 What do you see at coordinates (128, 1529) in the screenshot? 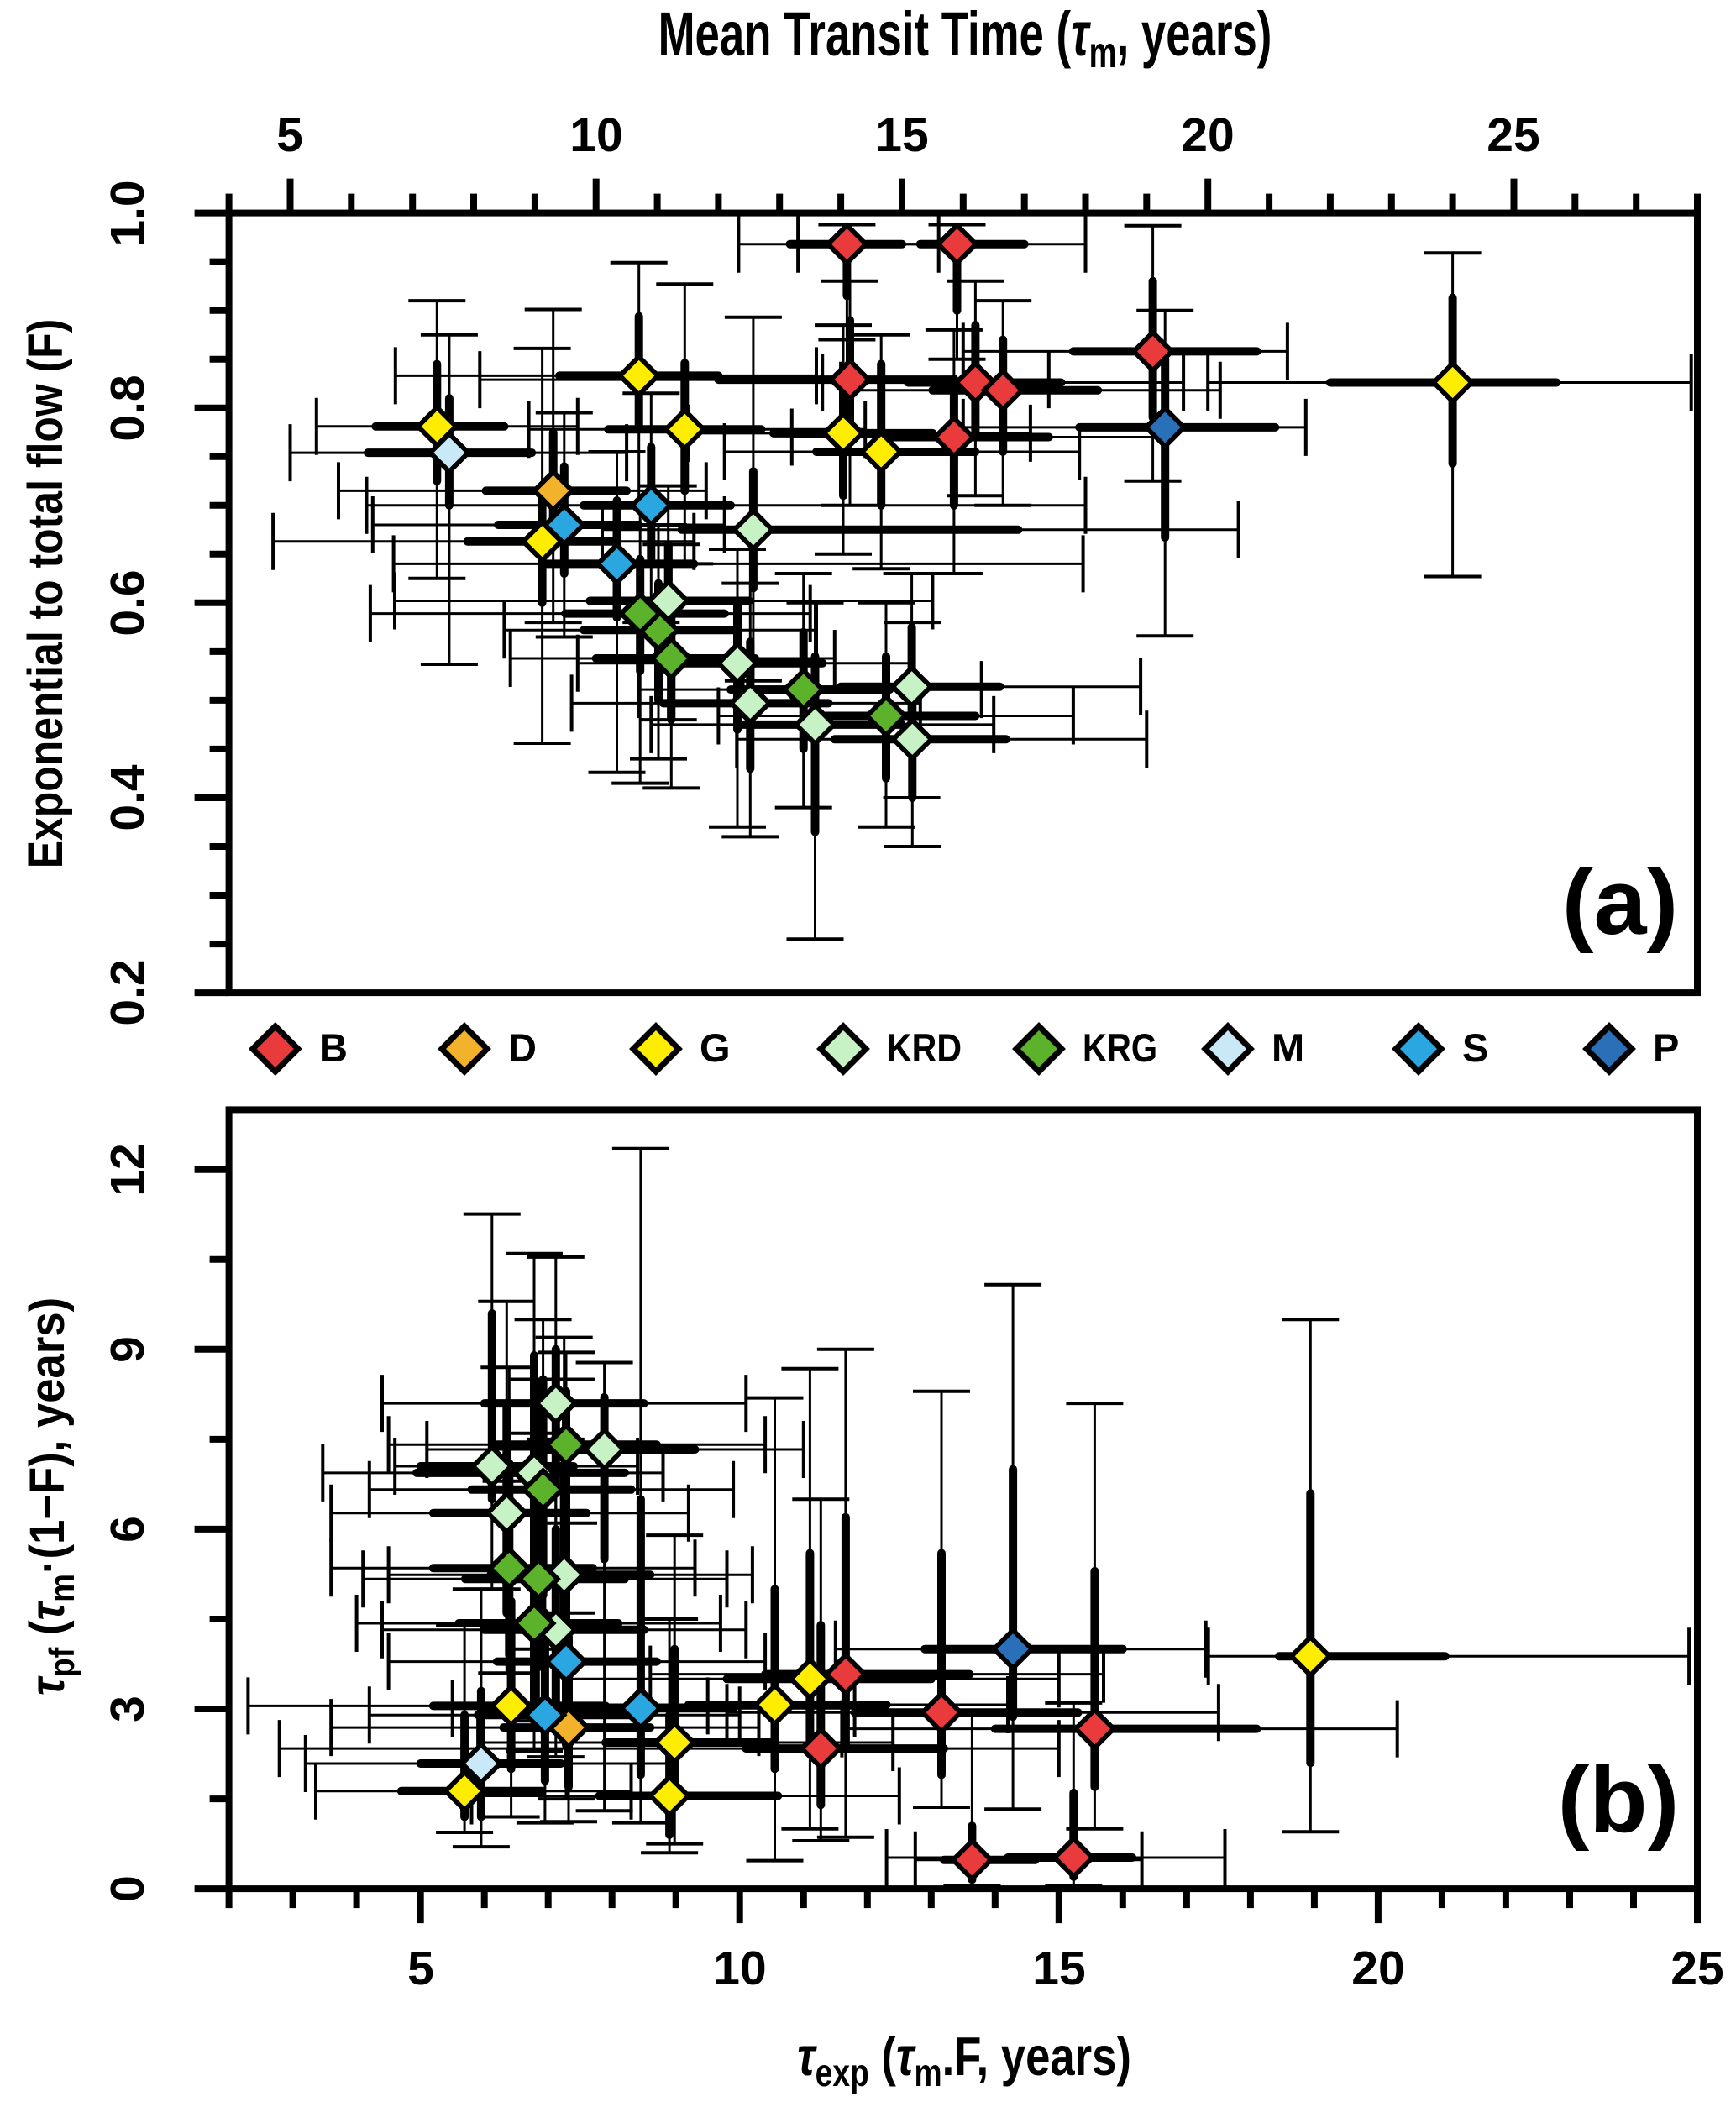
I see `svg-text: 6` at bounding box center [128, 1529].